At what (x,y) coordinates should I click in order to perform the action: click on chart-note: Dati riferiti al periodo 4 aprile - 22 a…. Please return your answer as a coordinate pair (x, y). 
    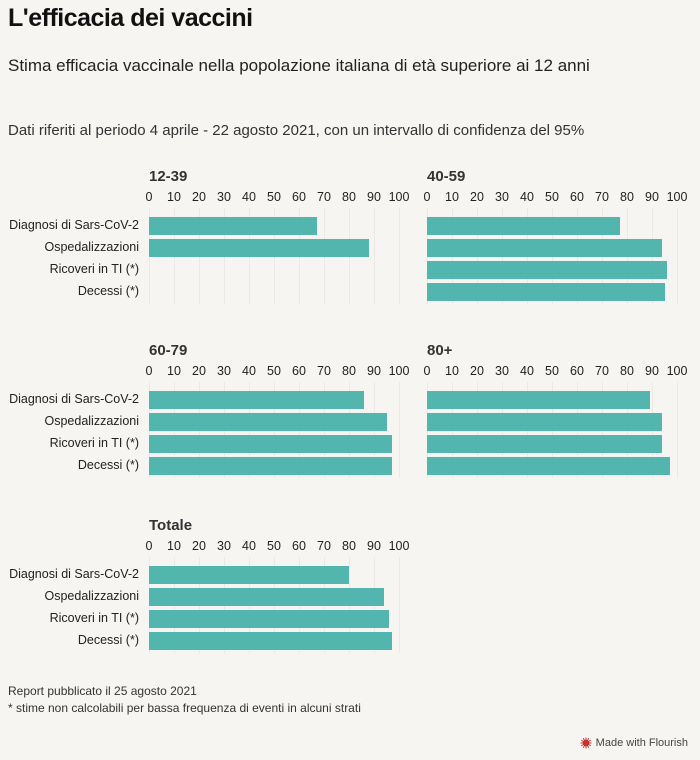
    Looking at the image, I should click on (296, 130).